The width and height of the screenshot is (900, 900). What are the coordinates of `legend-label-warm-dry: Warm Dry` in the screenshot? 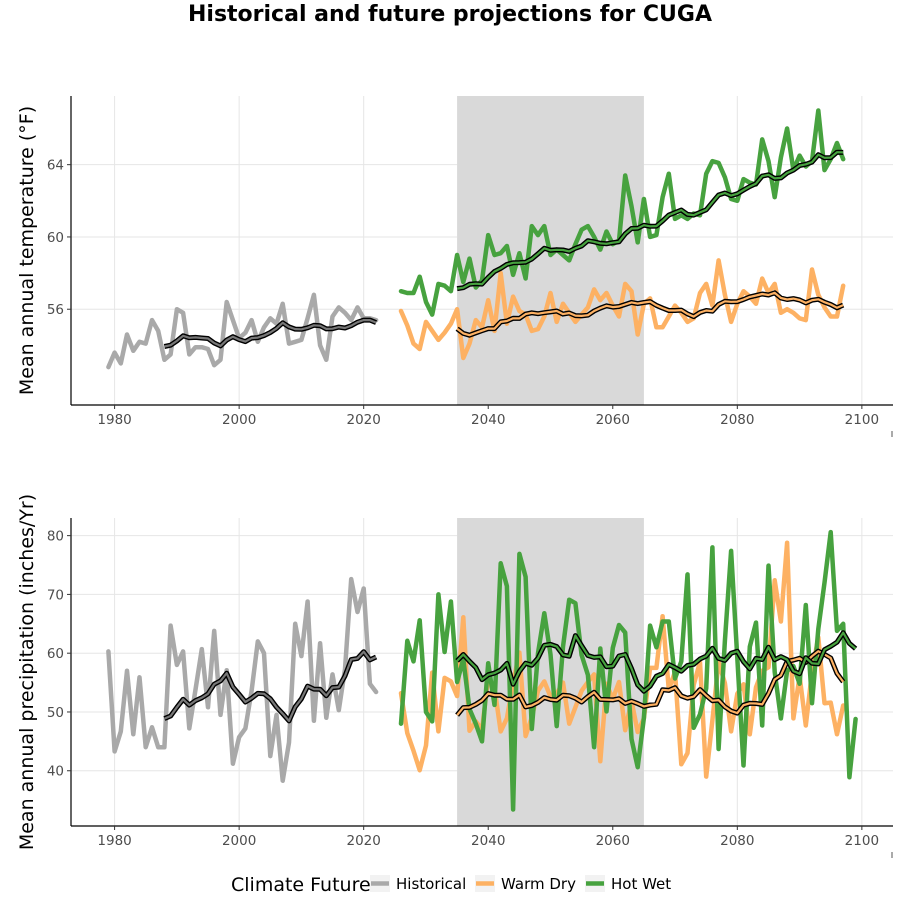 It's located at (538, 884).